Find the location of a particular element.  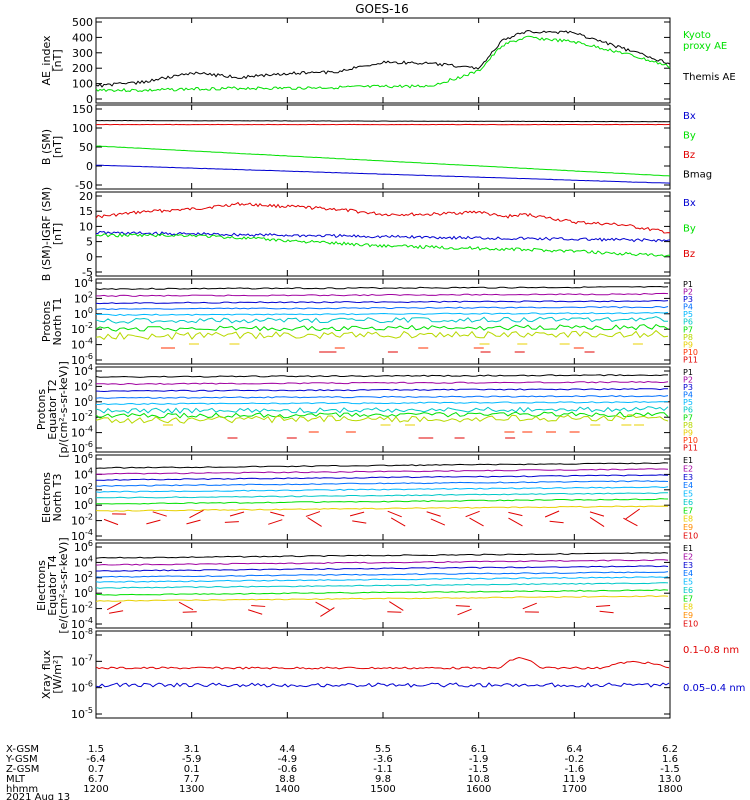

footer-cell: 6.2 is located at coordinates (670, 749).